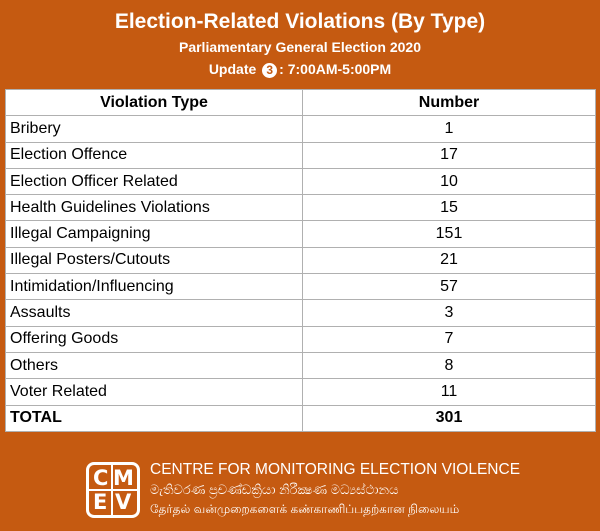 The width and height of the screenshot is (600, 531). I want to click on total-row: TOTAL 301, so click(300, 418).